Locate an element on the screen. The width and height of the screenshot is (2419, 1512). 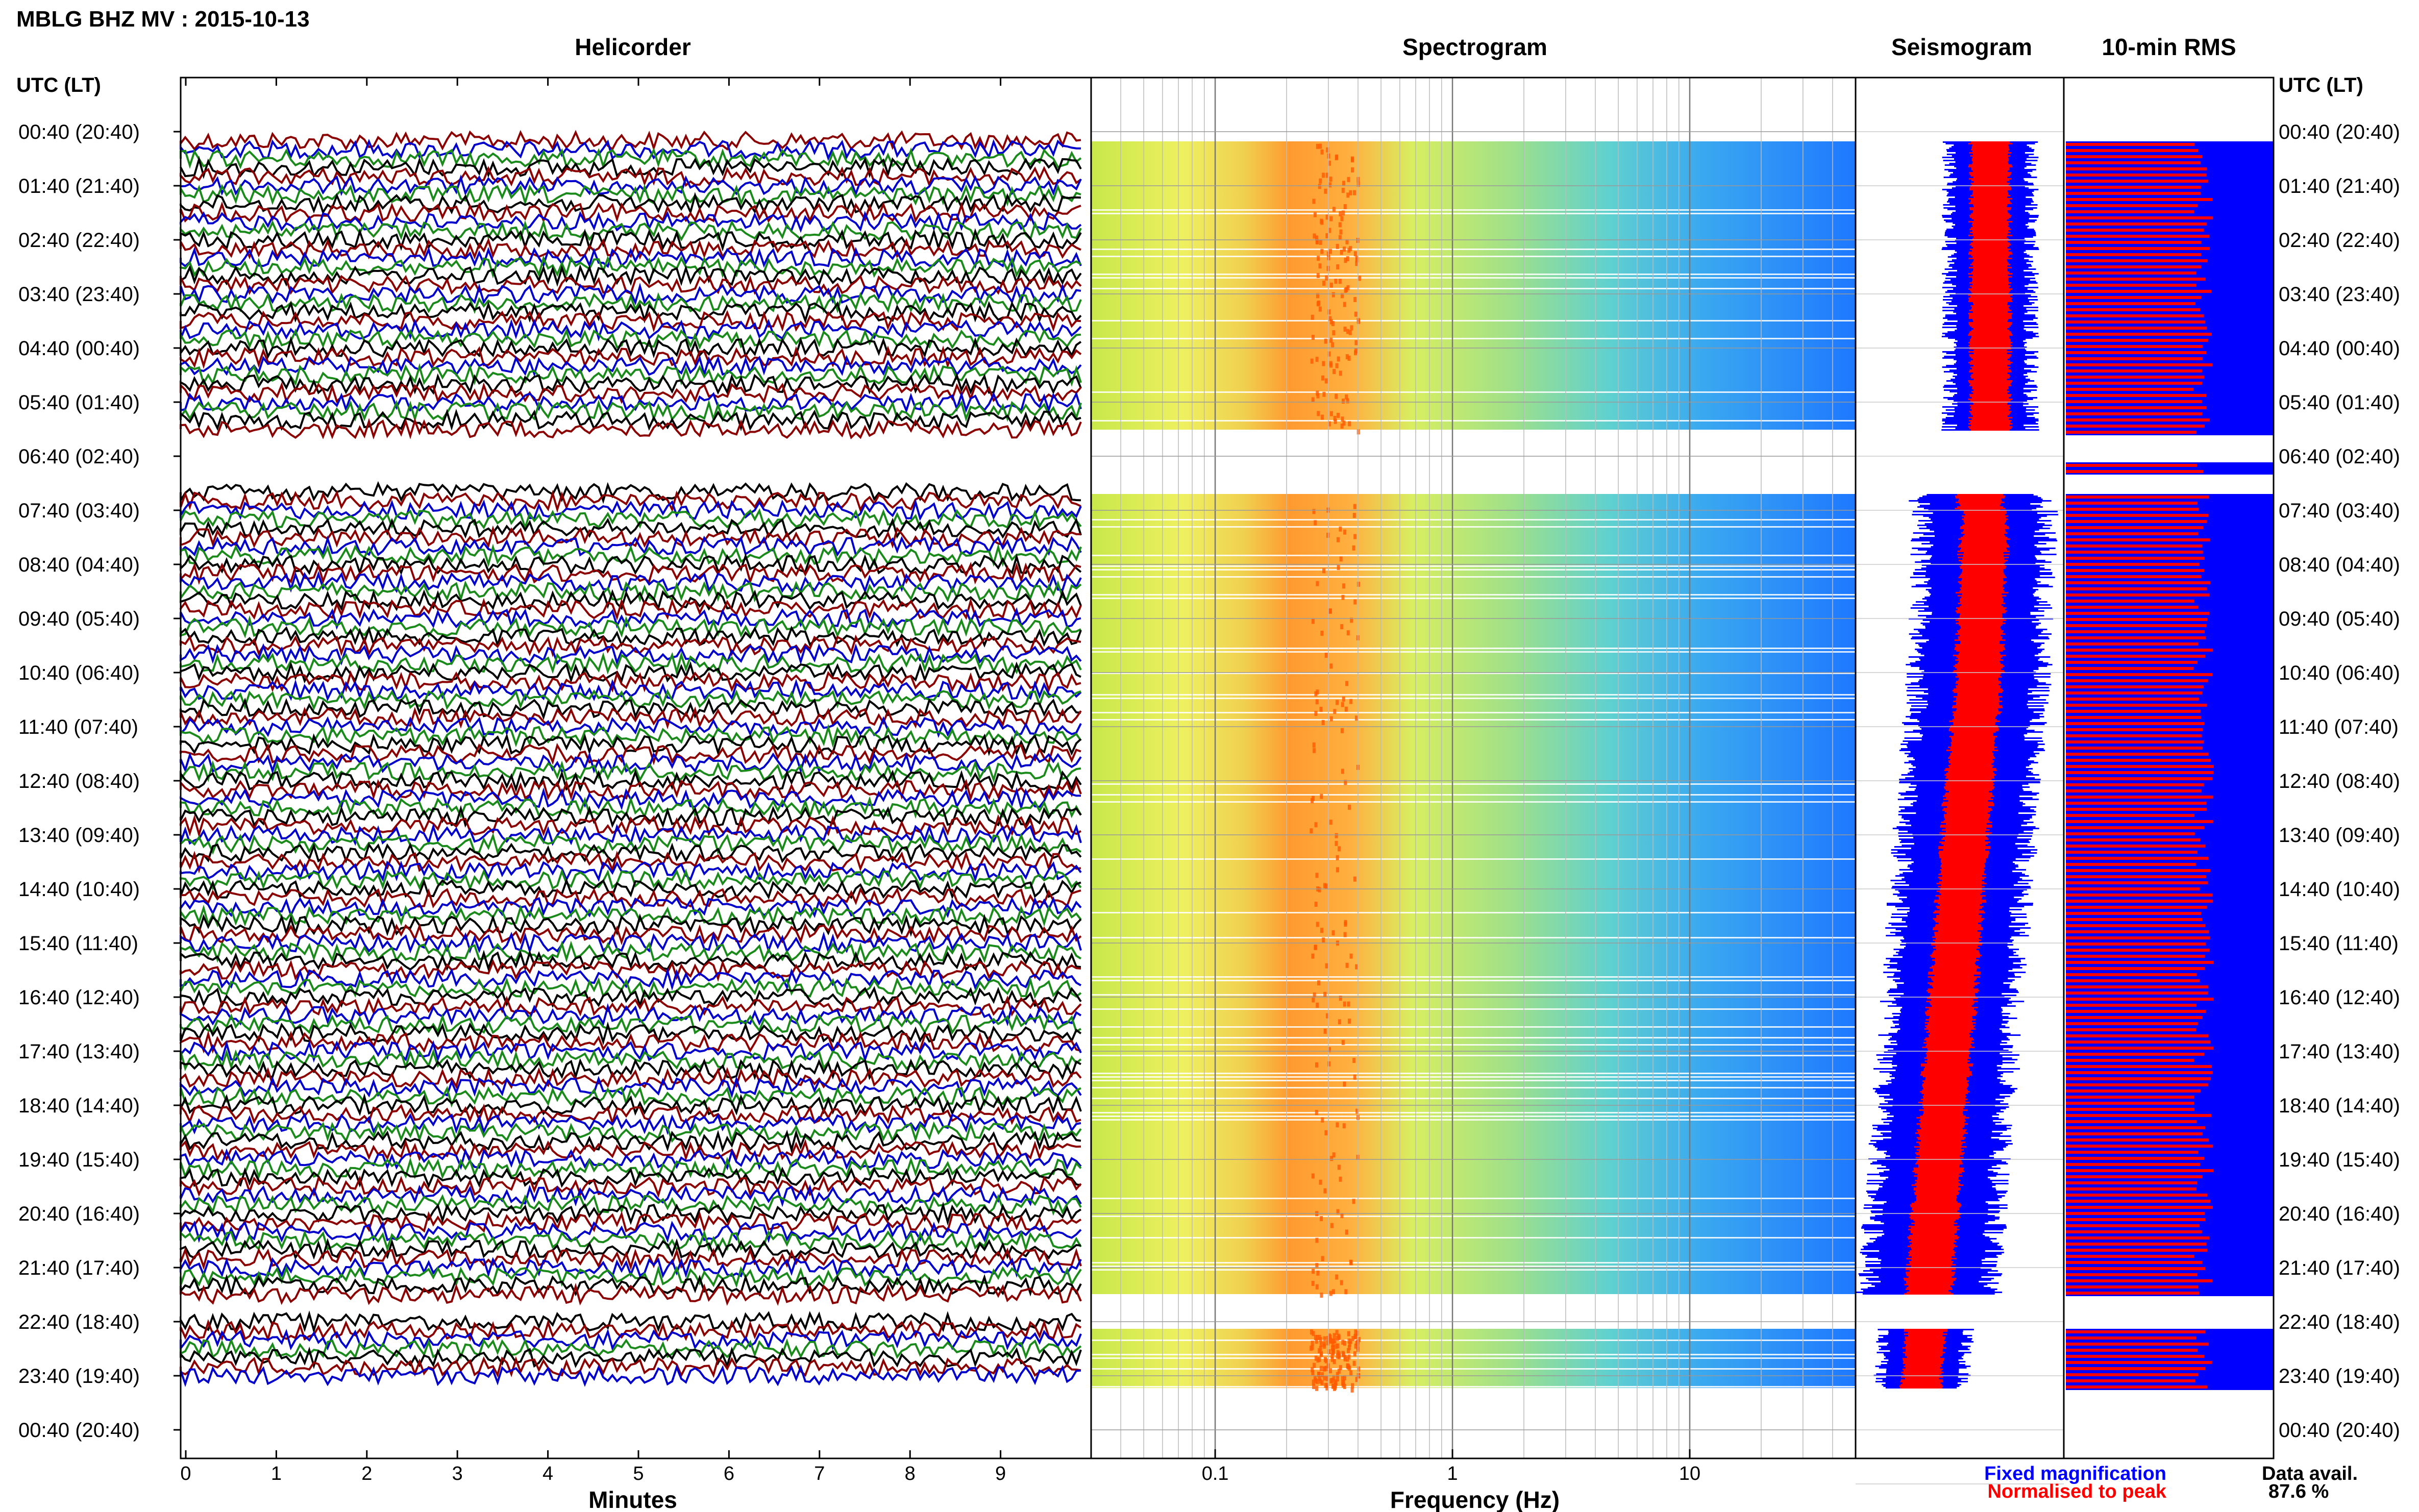
time-label-right: 19:40 (15:40) is located at coordinates (2339, 1160).